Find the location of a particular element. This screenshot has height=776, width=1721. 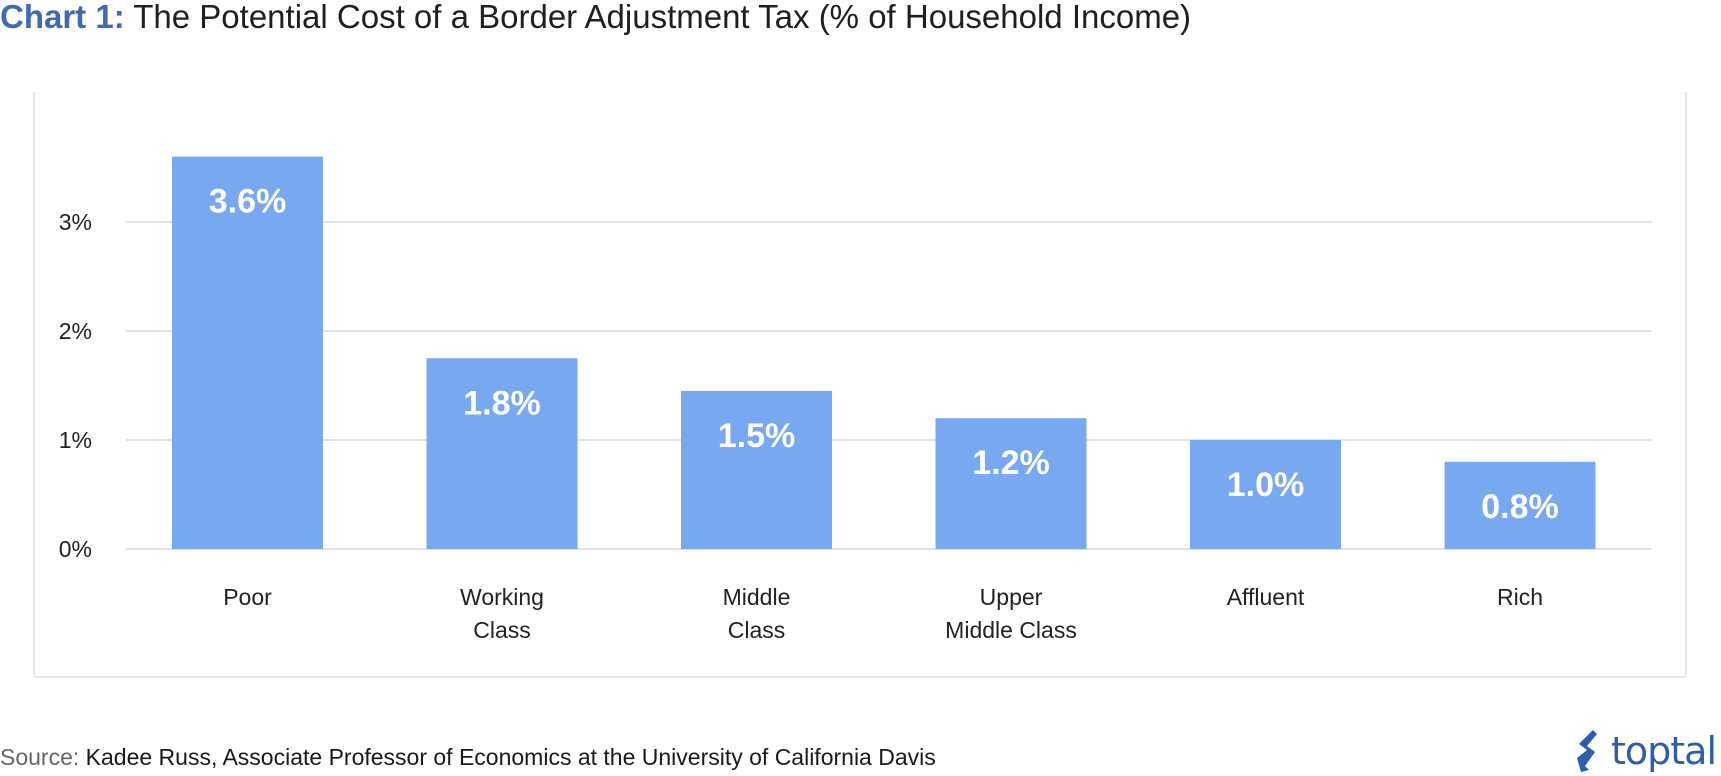

toptal-wordmark: toptal is located at coordinates (1664, 751).